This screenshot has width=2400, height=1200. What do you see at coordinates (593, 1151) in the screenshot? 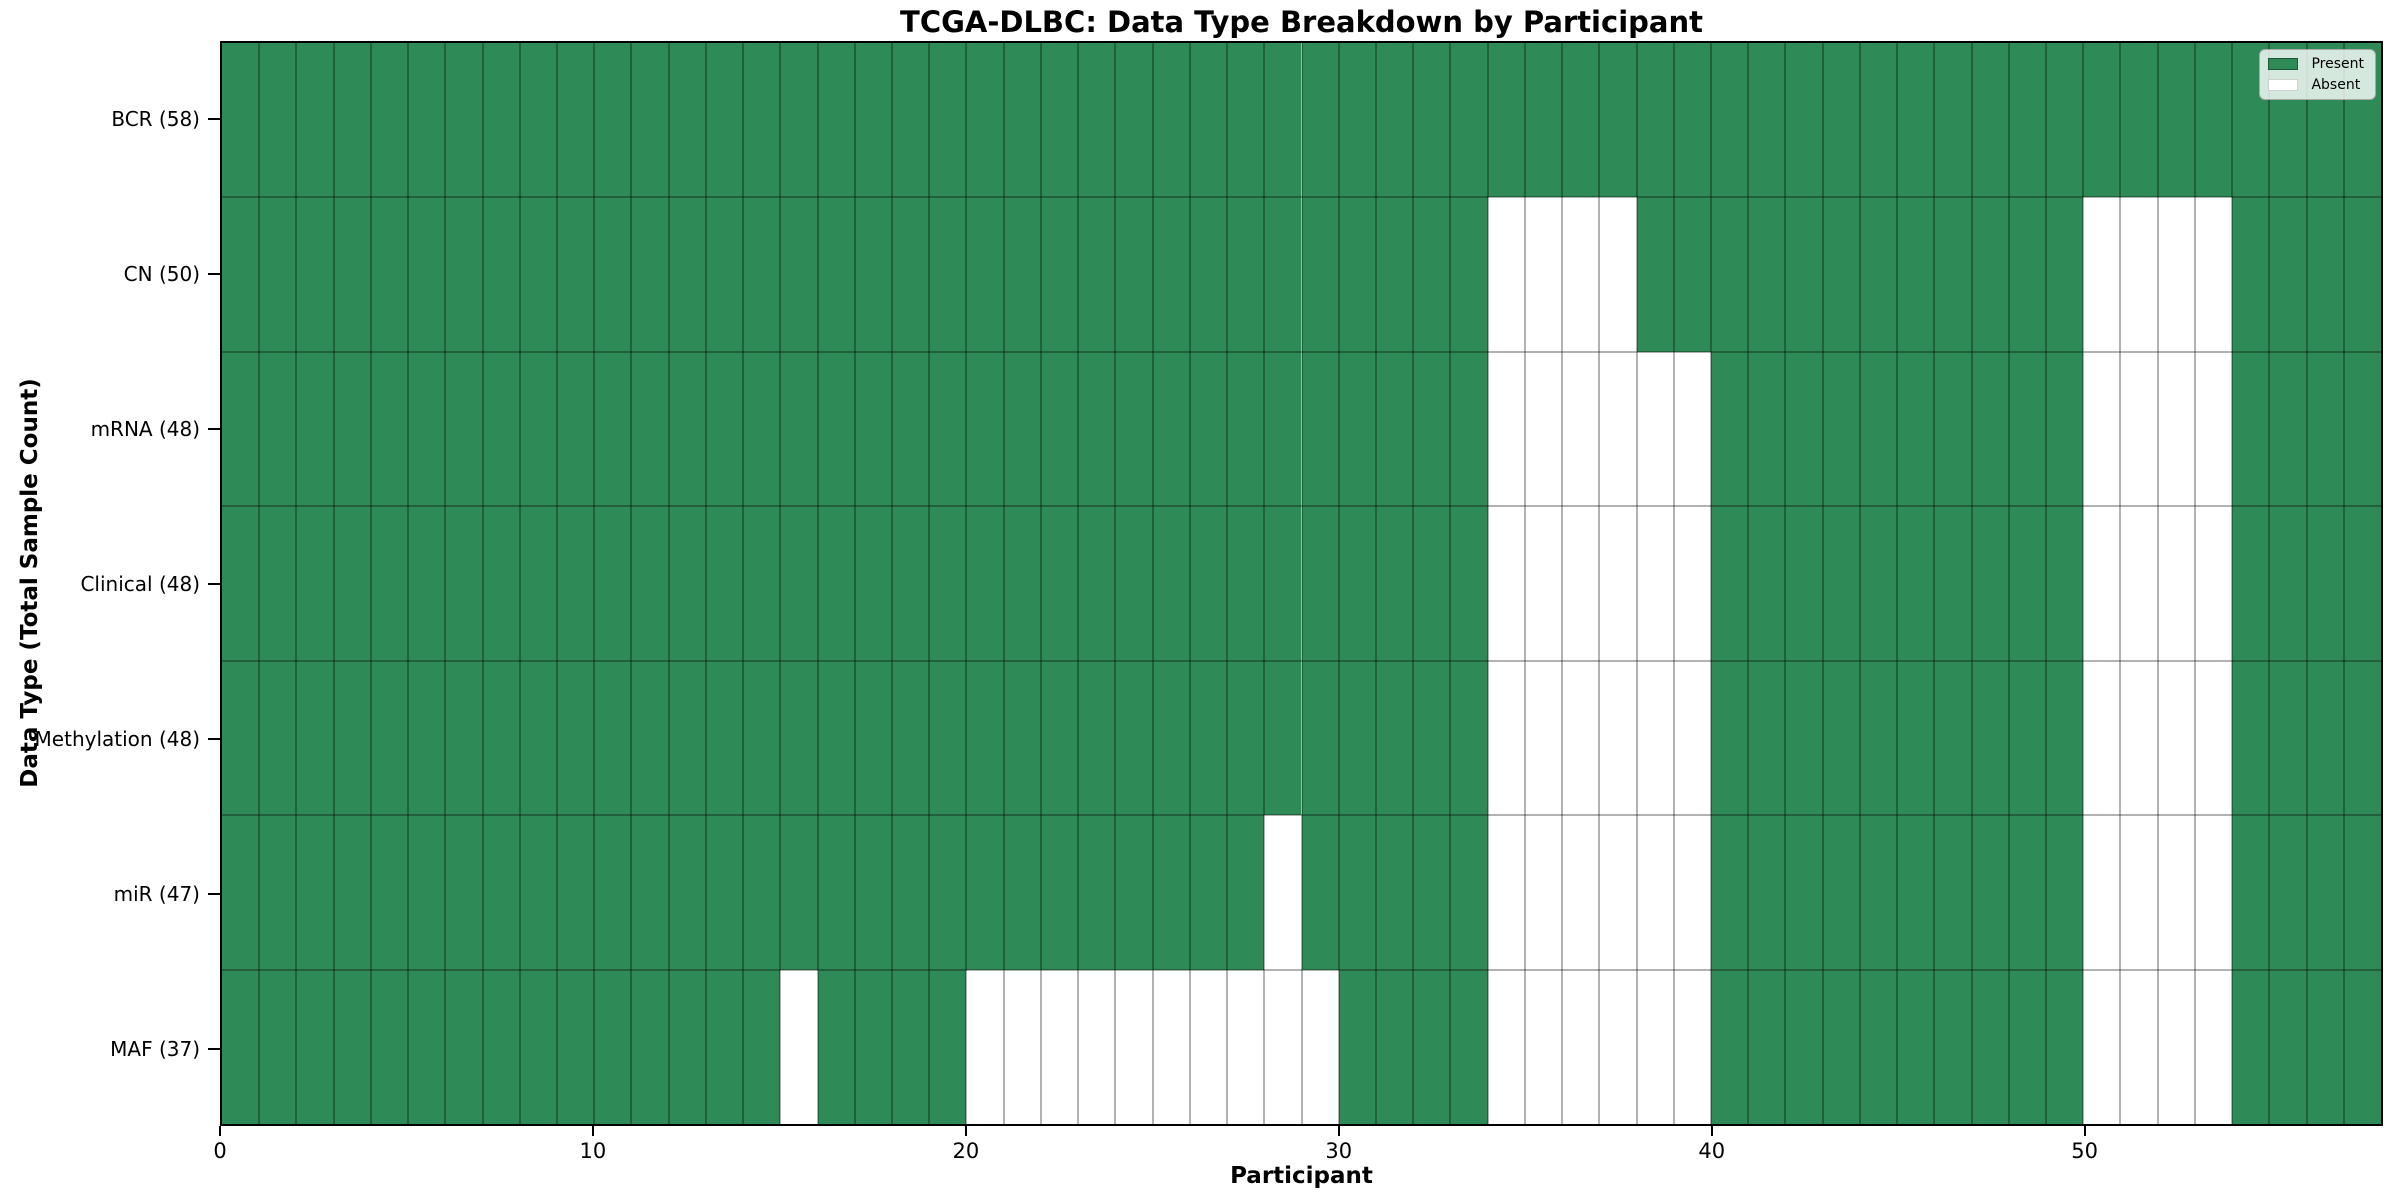
I see `x-tick-label: 10` at bounding box center [593, 1151].